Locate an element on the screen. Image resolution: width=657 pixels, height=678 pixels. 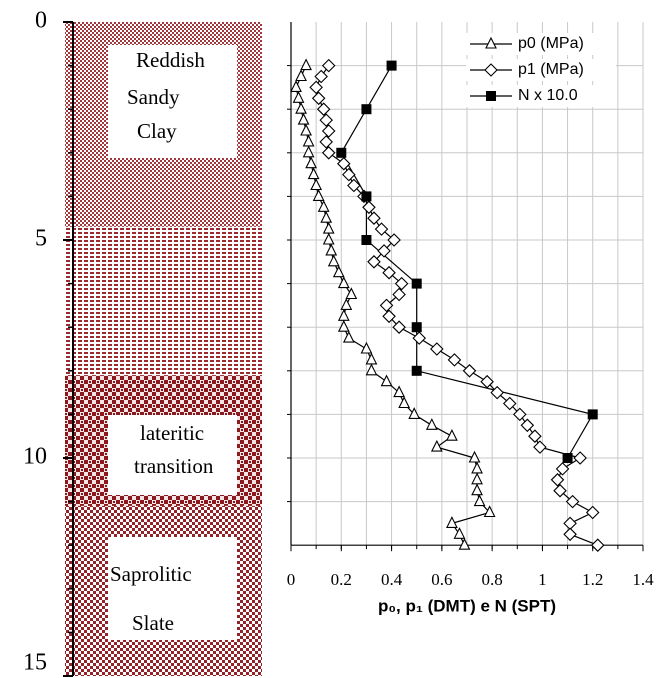
y-tick-label: 0 is located at coordinates (41, 21).